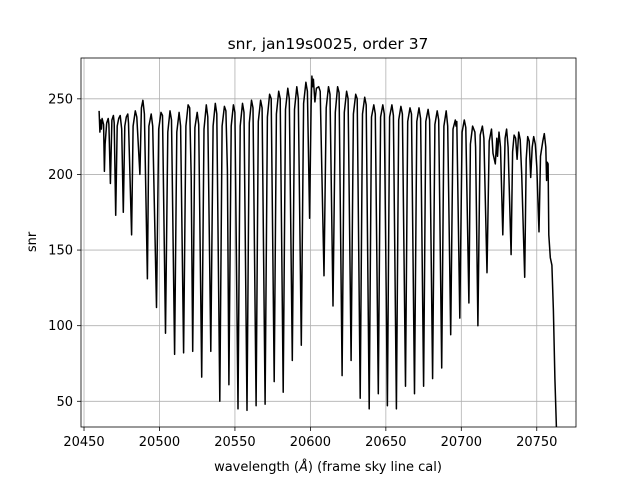 The image size is (640, 480). Describe the element at coordinates (60, 326) in the screenshot. I see `y-tick-label: 100` at that location.